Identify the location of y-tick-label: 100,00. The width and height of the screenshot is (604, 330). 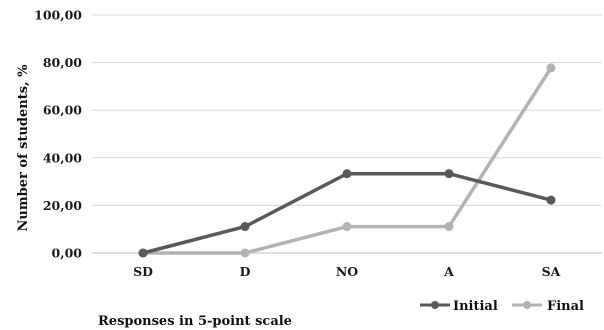
(58, 15).